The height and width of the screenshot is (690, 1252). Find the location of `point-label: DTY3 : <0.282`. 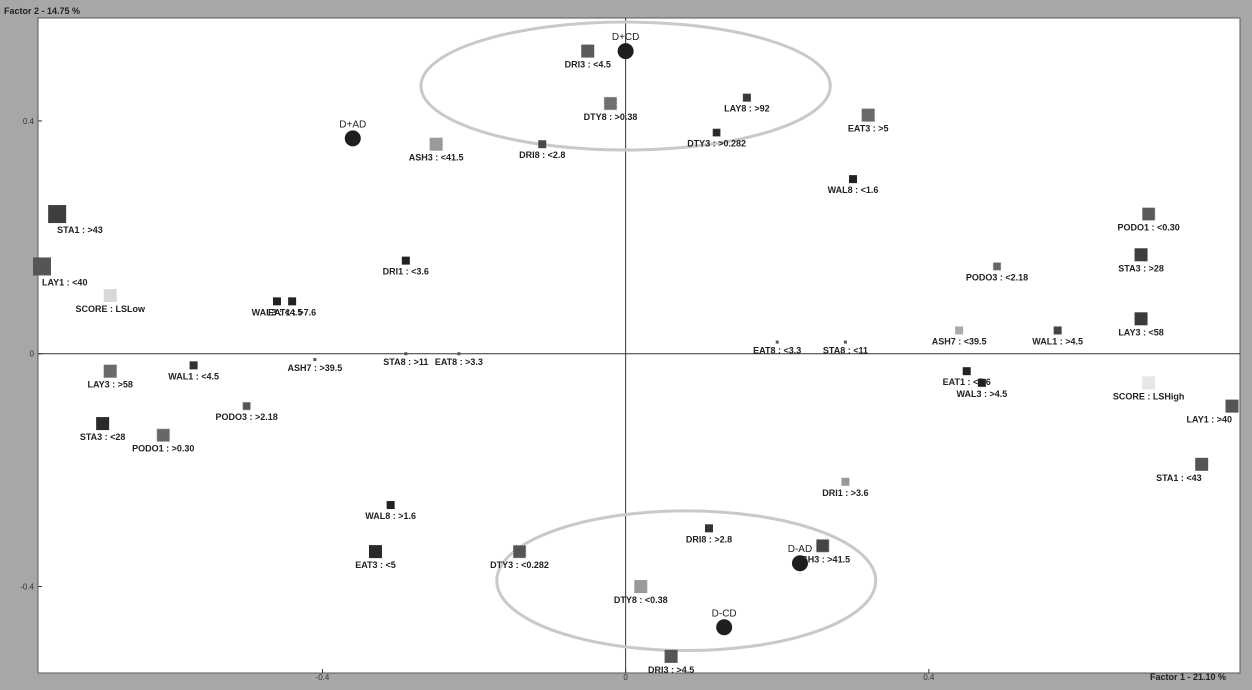

point-label: DTY3 : <0.282 is located at coordinates (519, 565).